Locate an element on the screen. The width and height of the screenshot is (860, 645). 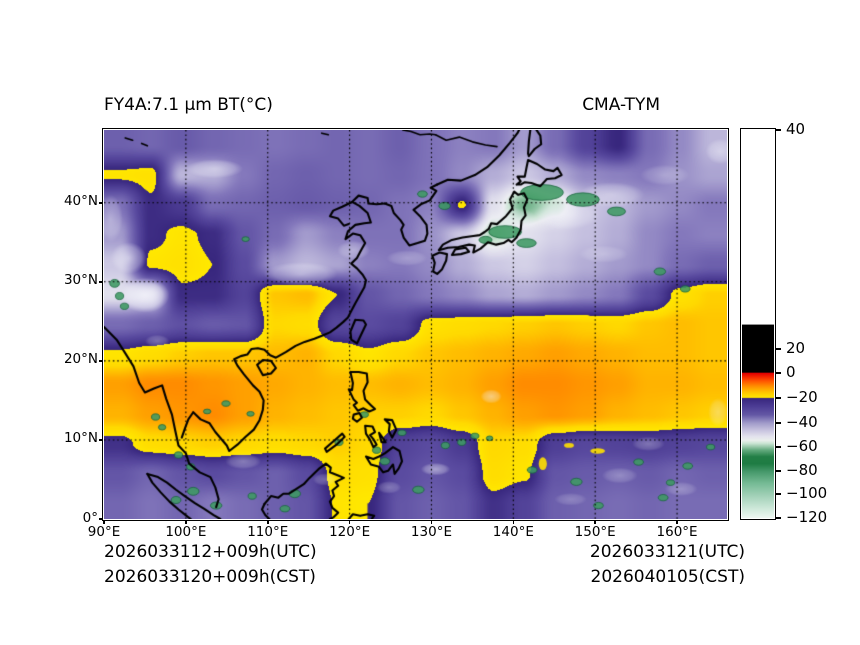
x-tick-label: 130°E is located at coordinates (431, 532).